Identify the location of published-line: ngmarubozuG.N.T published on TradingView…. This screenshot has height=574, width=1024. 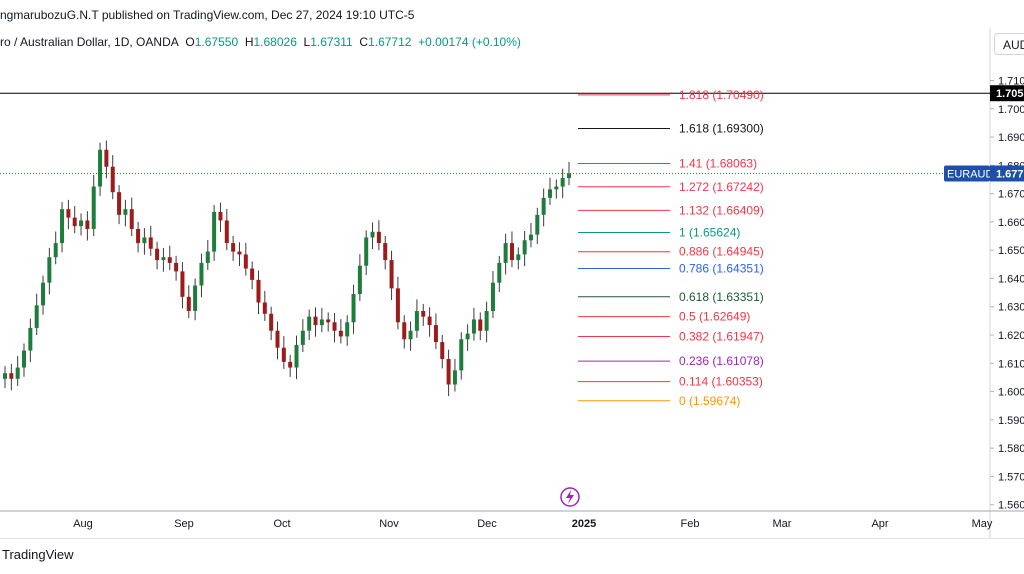
(207, 15).